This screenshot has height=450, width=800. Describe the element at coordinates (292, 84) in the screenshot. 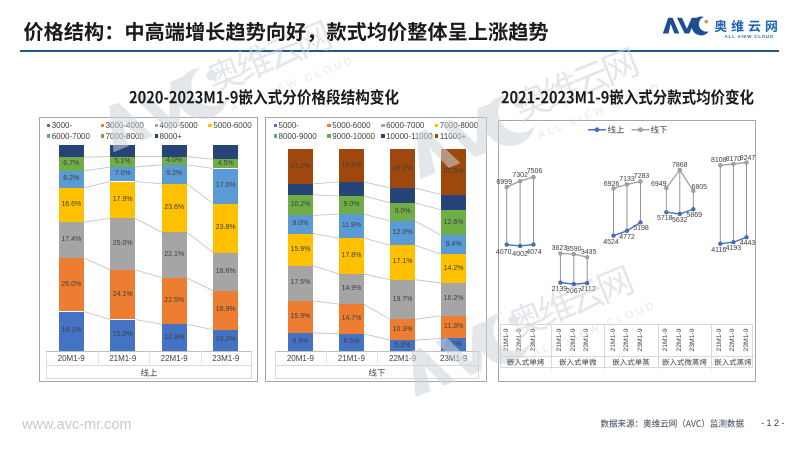

I see `svg-text: ALL VIEW CLOUD` at that location.